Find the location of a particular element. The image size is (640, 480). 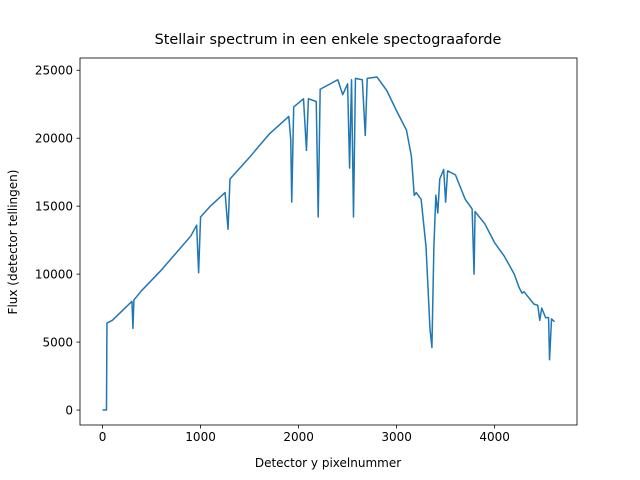

y-axis-label: Flux (detector tellingen) is located at coordinates (13, 242).